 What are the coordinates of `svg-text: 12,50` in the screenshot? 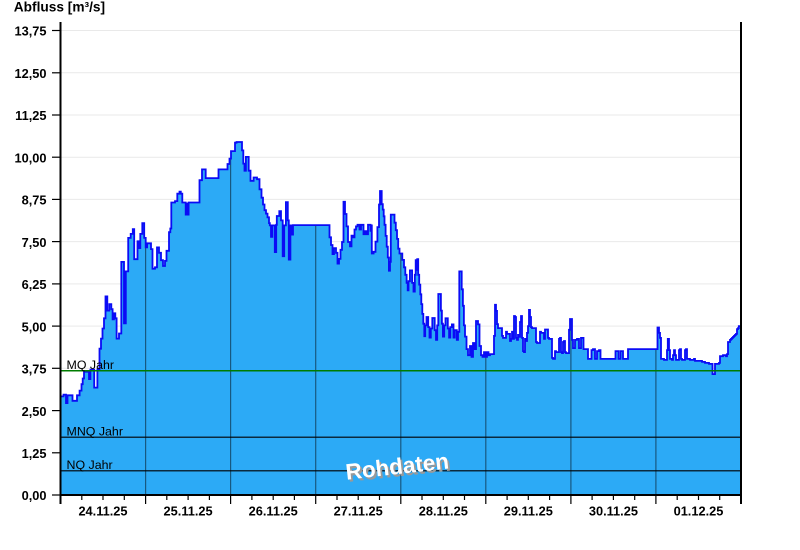 It's located at (30, 73).